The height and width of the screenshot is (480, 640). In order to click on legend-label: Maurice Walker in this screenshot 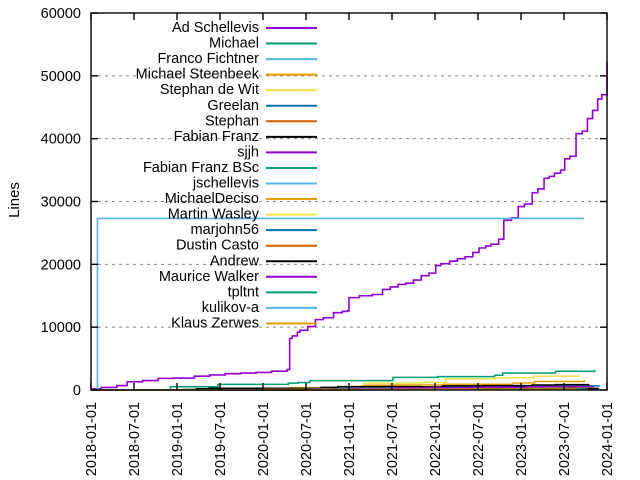, I will do `click(209, 277)`.